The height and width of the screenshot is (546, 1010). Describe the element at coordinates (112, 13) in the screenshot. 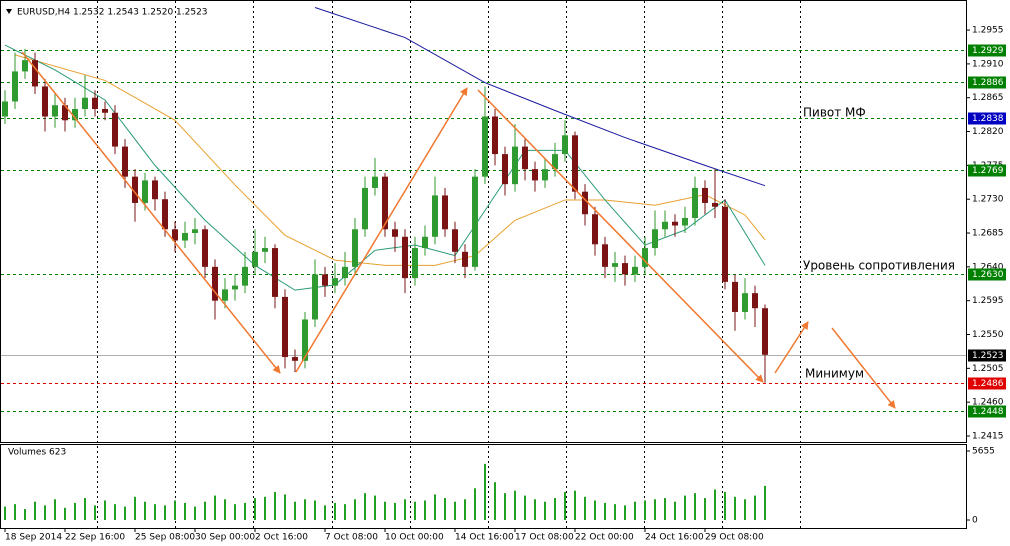

I see `symbol-header: EURUSD,H4 1.2532 1.2543 1.2520 1.2523` at that location.